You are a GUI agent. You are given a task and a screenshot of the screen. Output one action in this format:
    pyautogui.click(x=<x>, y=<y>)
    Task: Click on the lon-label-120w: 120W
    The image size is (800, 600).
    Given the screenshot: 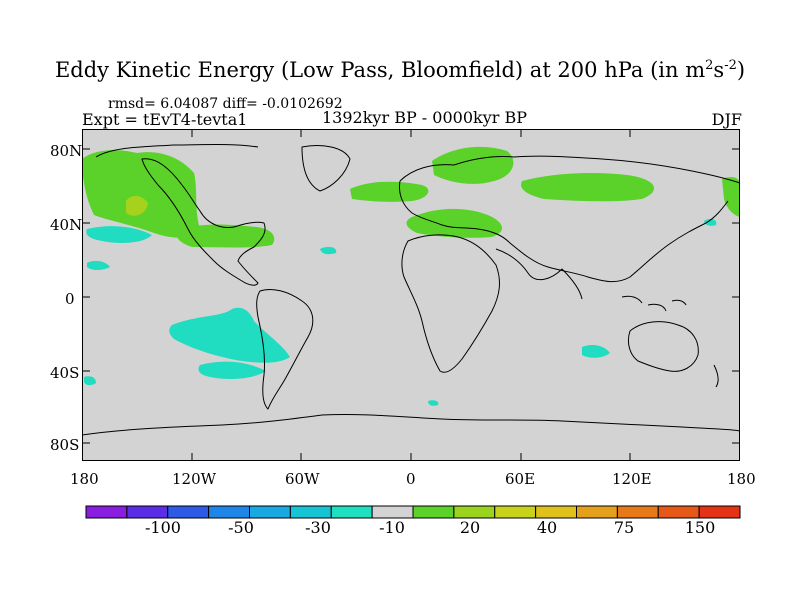 What is the action you would take?
    pyautogui.click(x=194, y=479)
    